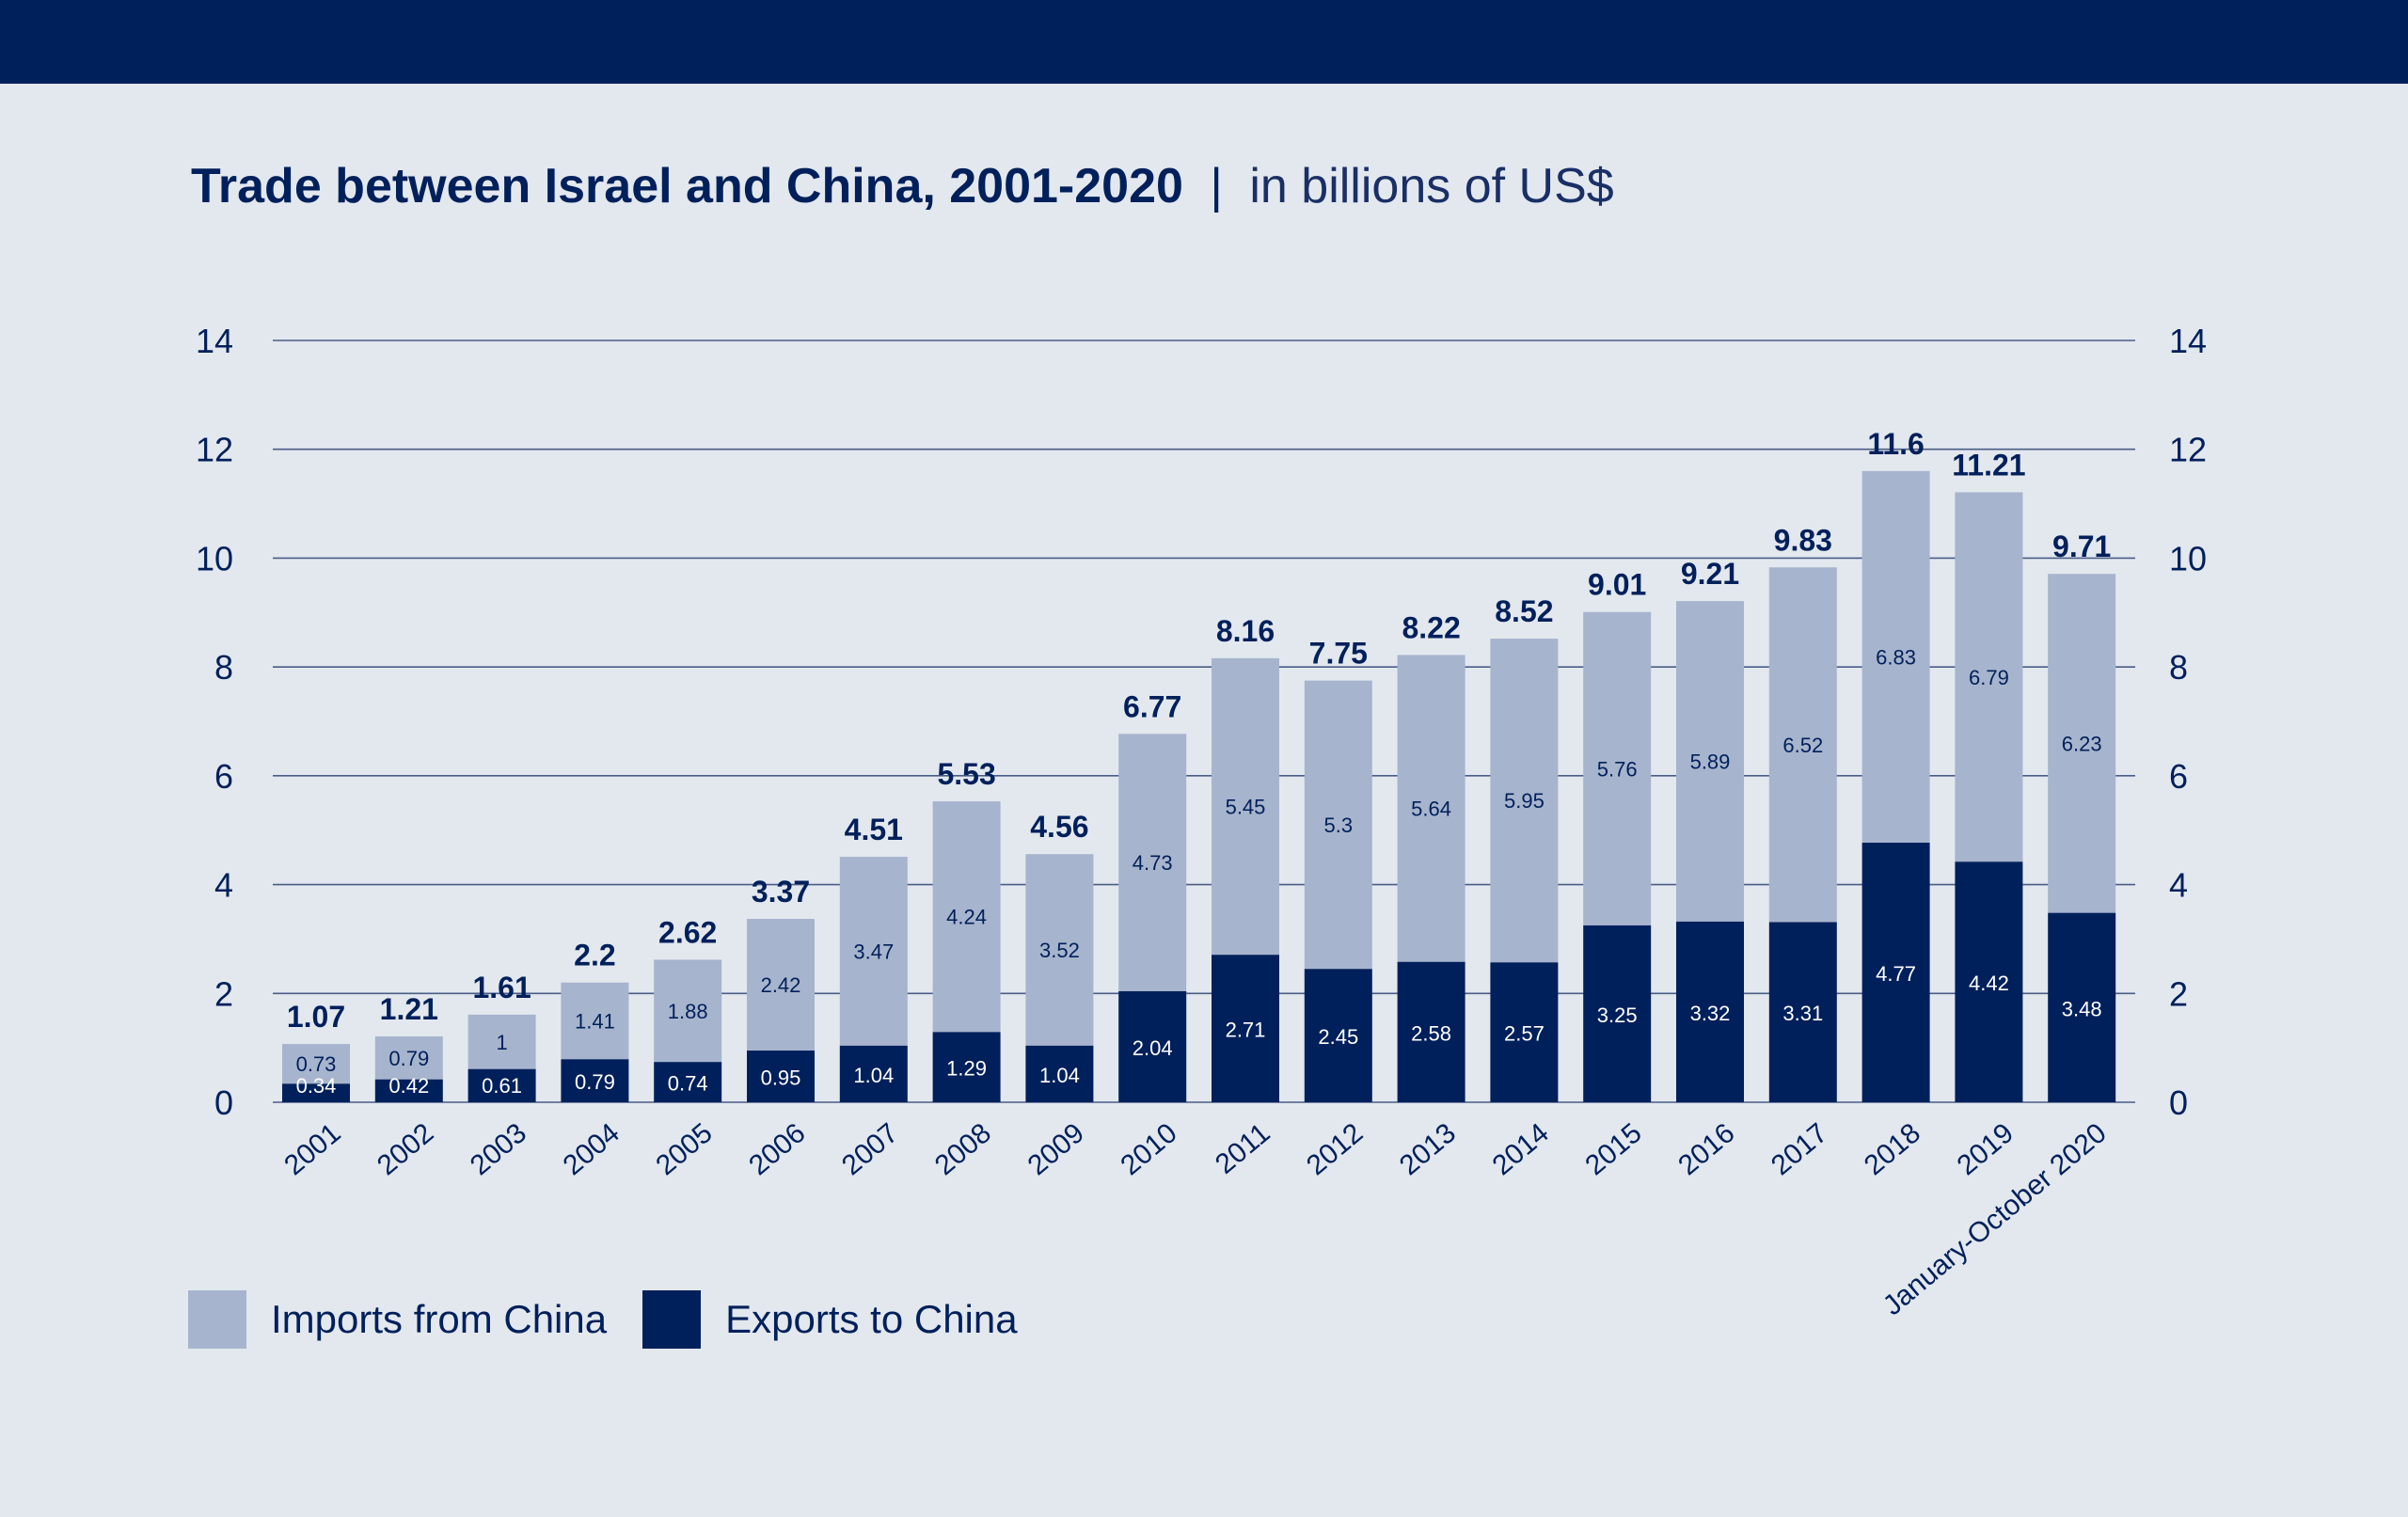 The height and width of the screenshot is (1517, 2408). I want to click on y-tick-label-right: 6, so click(2178, 776).